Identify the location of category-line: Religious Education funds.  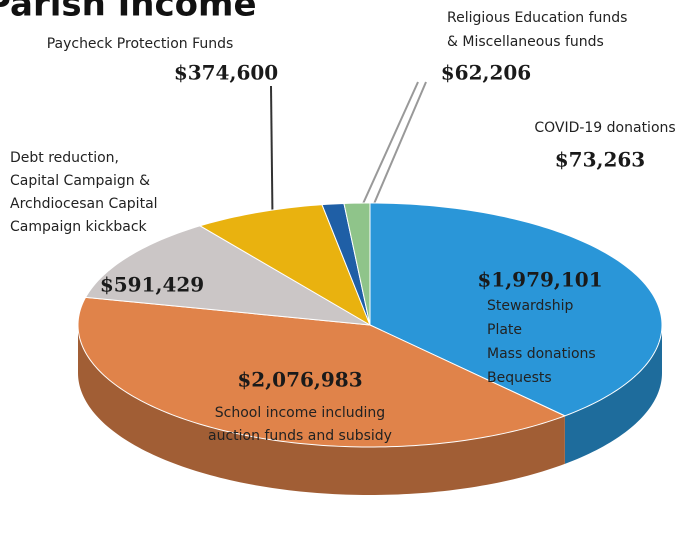
(537, 18).